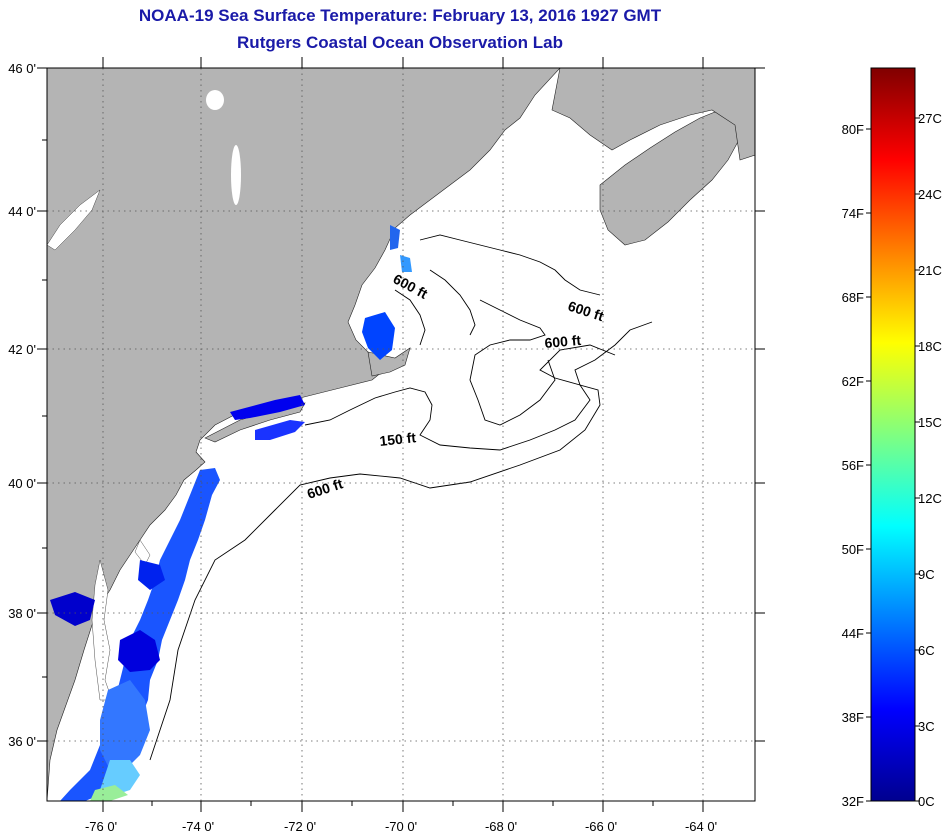 The width and height of the screenshot is (944, 840). I want to click on map-subtitle: Rutgers Coastal Ocean Observation Lab, so click(400, 42).